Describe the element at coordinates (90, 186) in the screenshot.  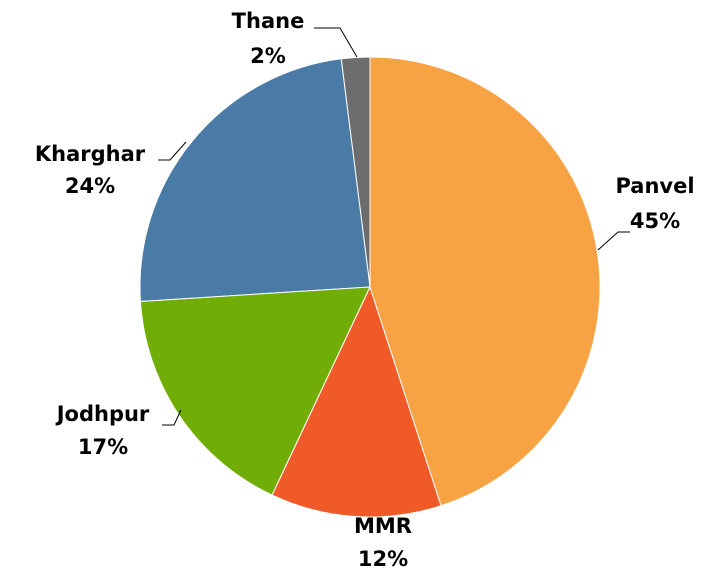
I see `slice-value-label: 24%` at that location.